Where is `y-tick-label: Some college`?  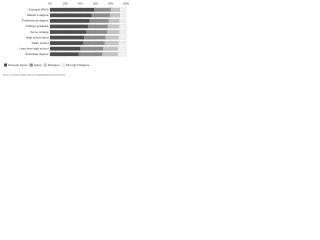
y-tick-label: Some college is located at coordinates (39, 32).